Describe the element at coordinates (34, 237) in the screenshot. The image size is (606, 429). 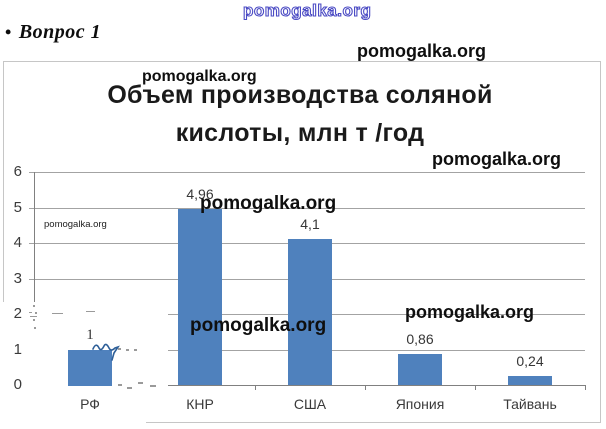
I see `y-axis-line` at that location.